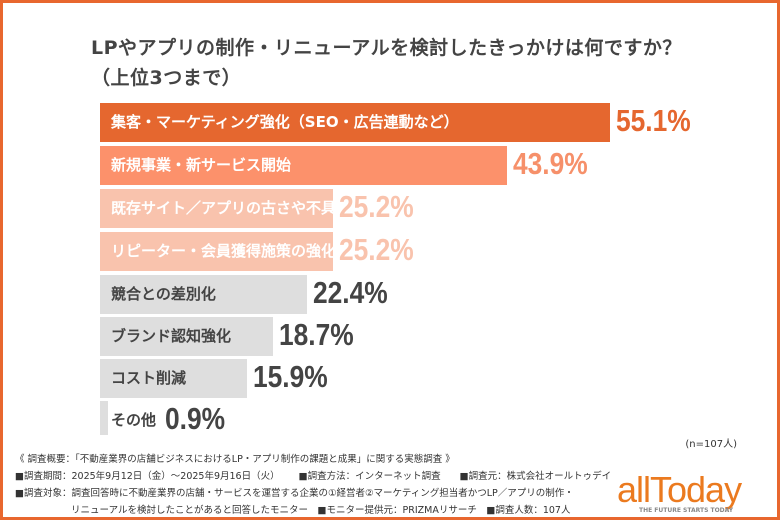 The width and height of the screenshot is (780, 520). I want to click on note-source: ■調査元：株式会社オールトゥデイ, so click(535, 476).